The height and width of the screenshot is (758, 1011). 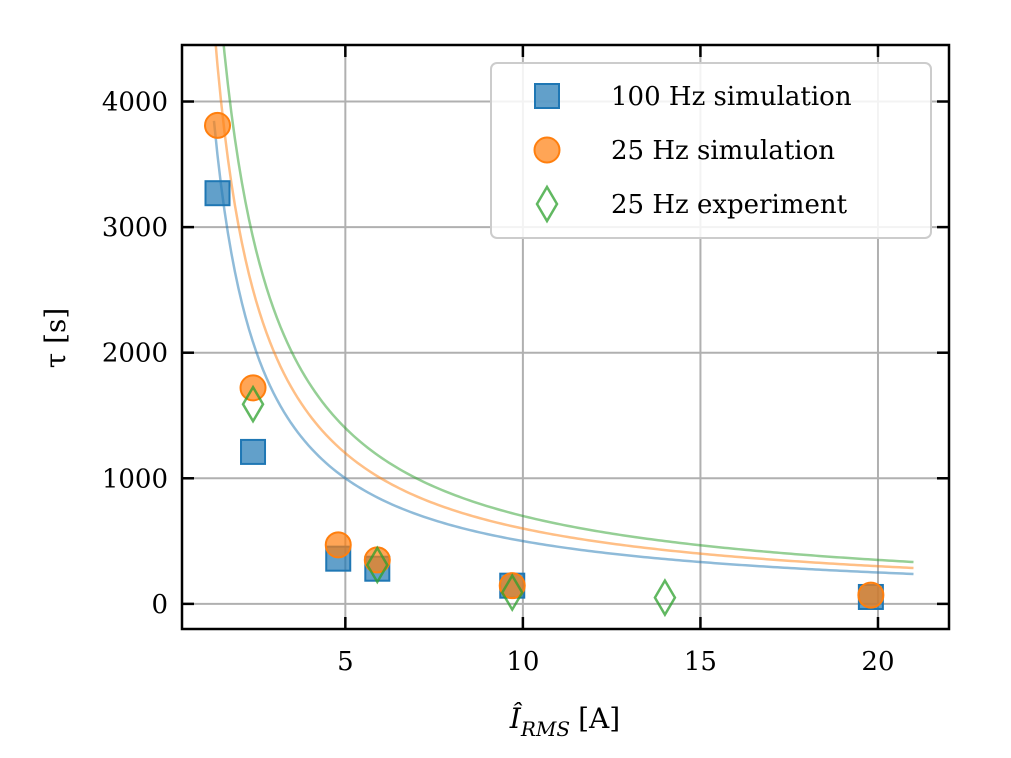 I want to click on legend-box, so click(x=711, y=150).